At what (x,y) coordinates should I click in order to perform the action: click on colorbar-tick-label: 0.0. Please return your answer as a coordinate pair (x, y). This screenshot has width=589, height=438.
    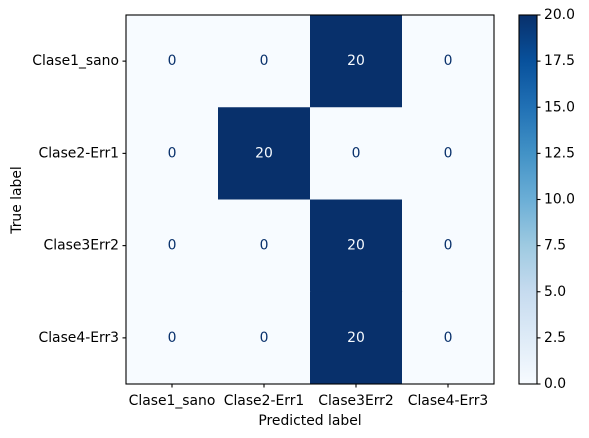
    Looking at the image, I should click on (555, 384).